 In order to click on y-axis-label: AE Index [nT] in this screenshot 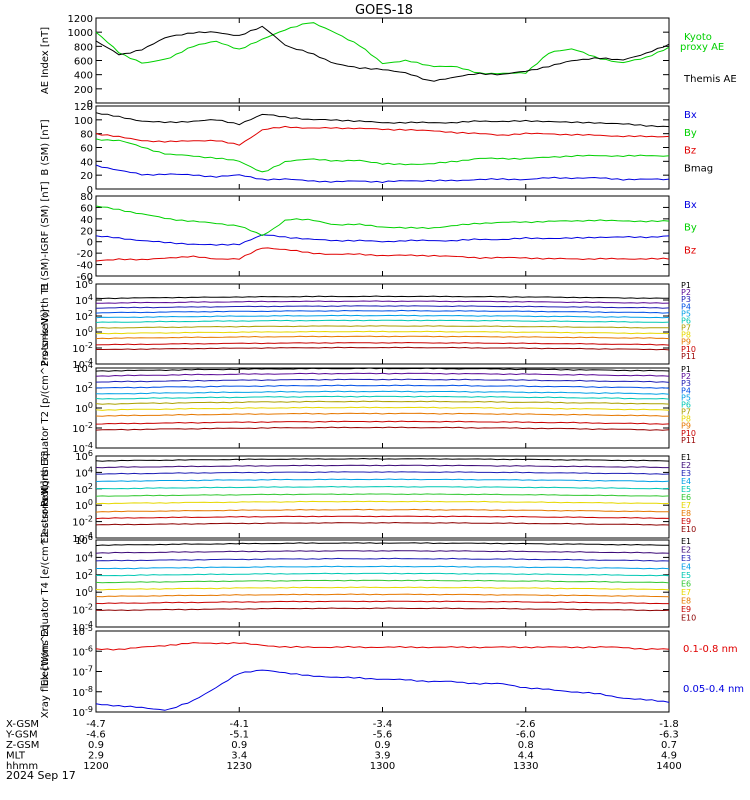, I will do `click(45, 60)`.